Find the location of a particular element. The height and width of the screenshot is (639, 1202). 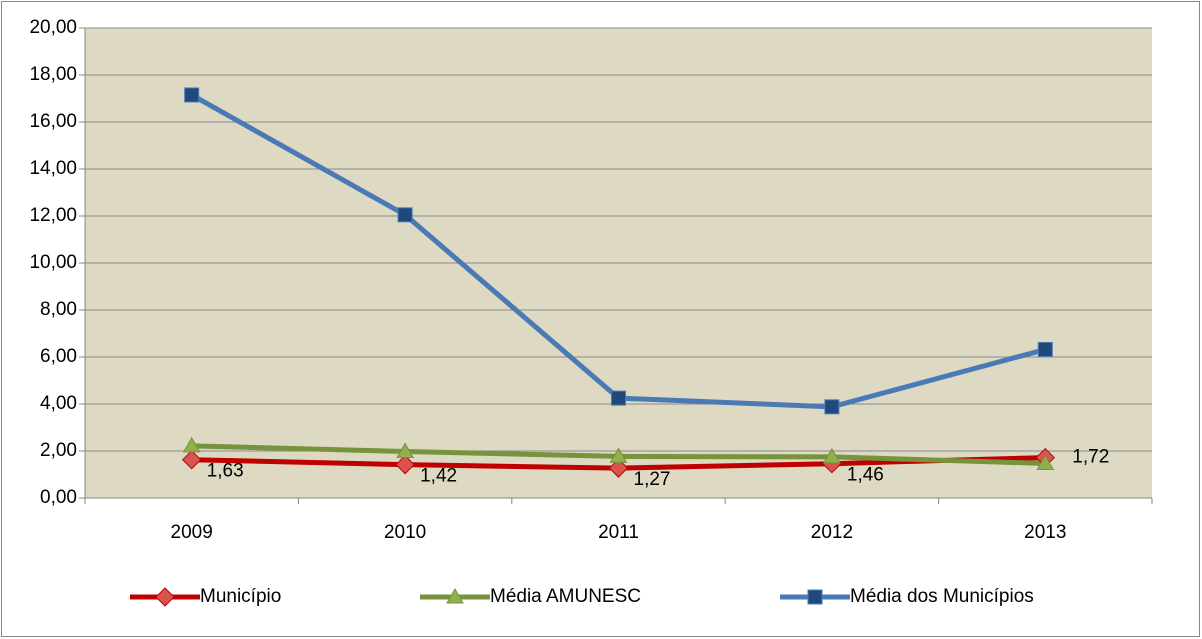

y-tick-label: 2,00 is located at coordinates (58, 450).